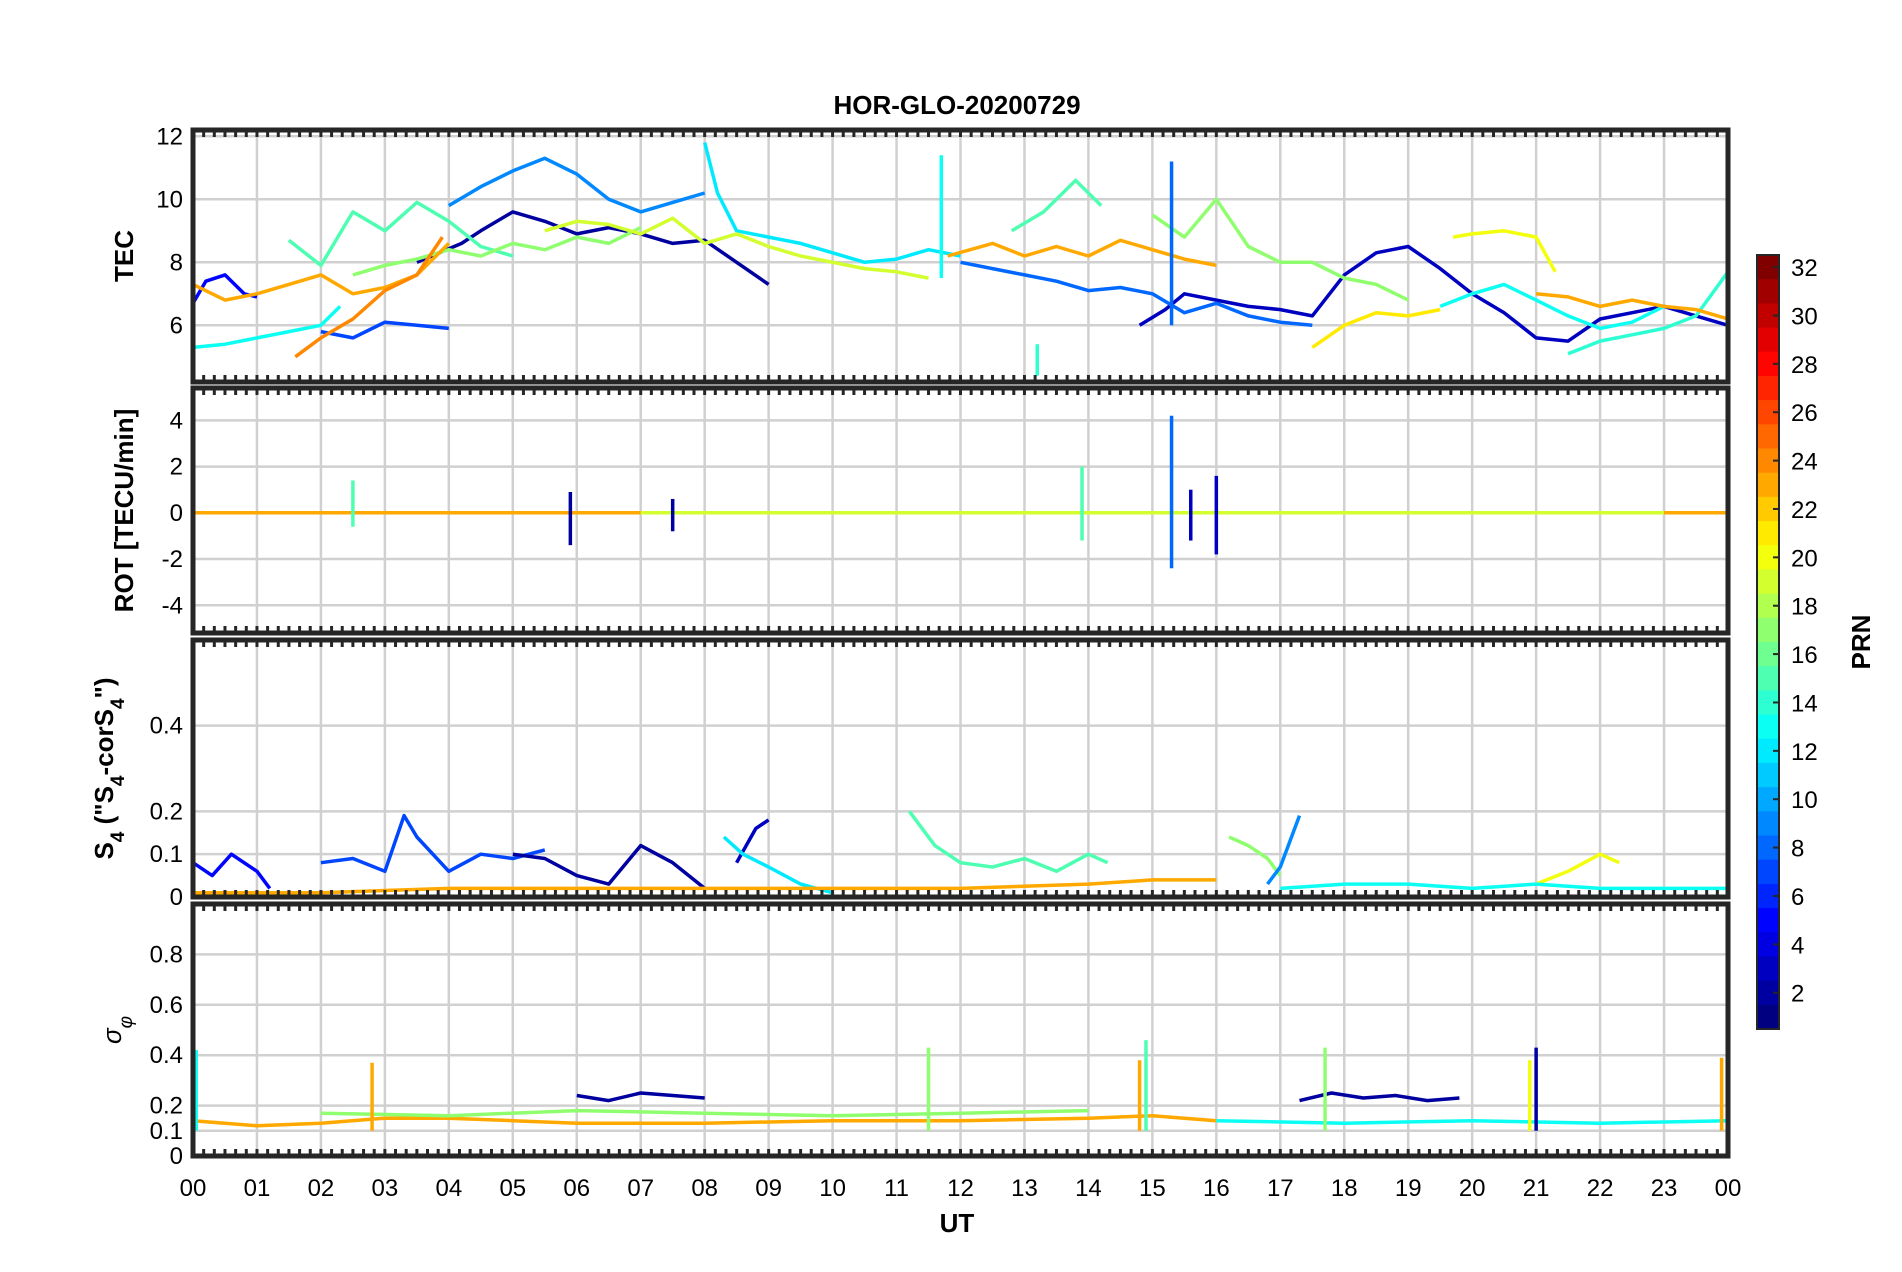  I want to click on x-tick-label: 03, so click(385, 1188).